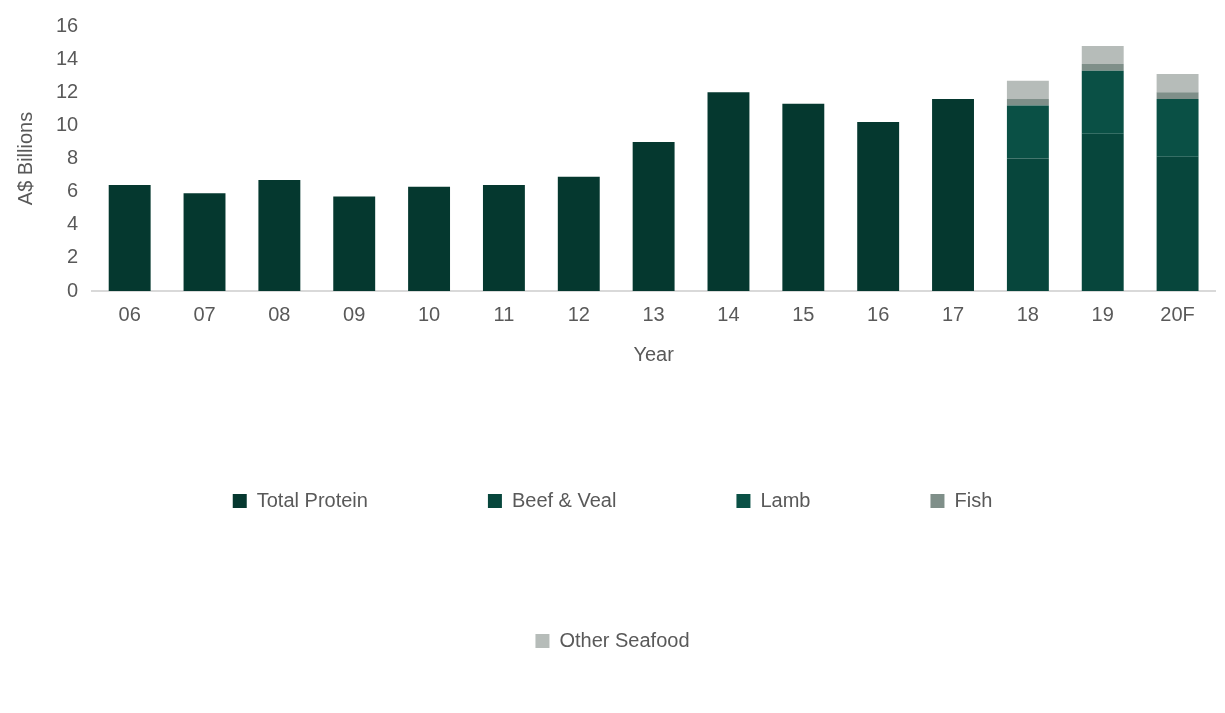 Image resolution: width=1225 pixels, height=713 pixels. I want to click on x-tick-label: 20F, so click(1177, 313).